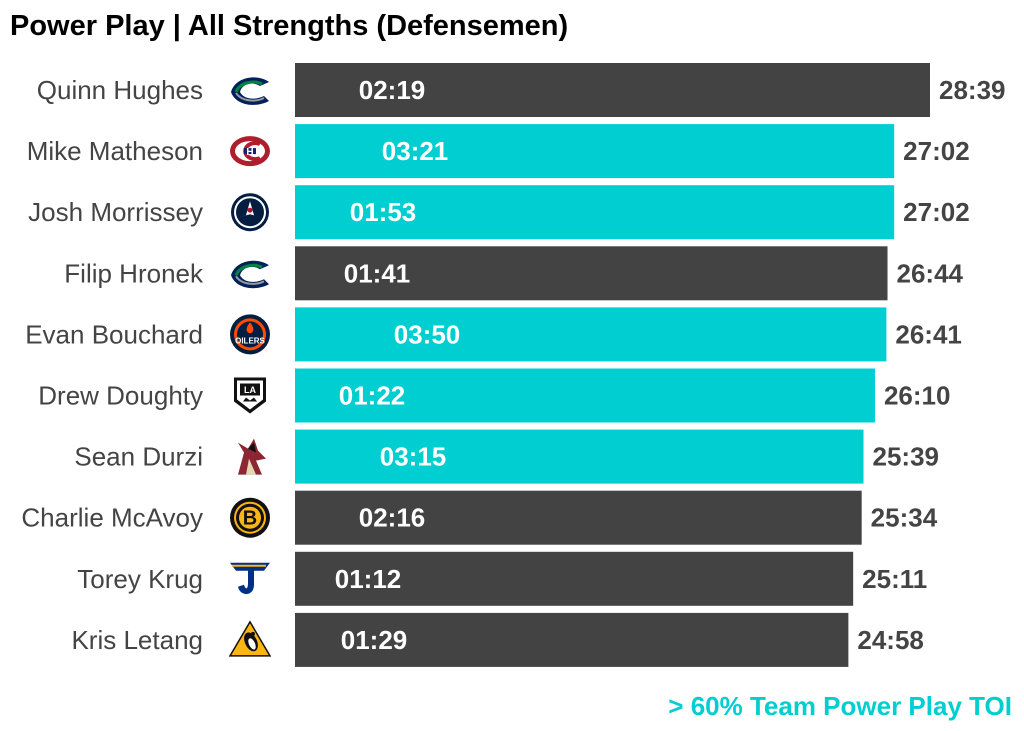 The width and height of the screenshot is (1024, 731). What do you see at coordinates (115, 151) in the screenshot?
I see `player-name: Mike Matheson` at bounding box center [115, 151].